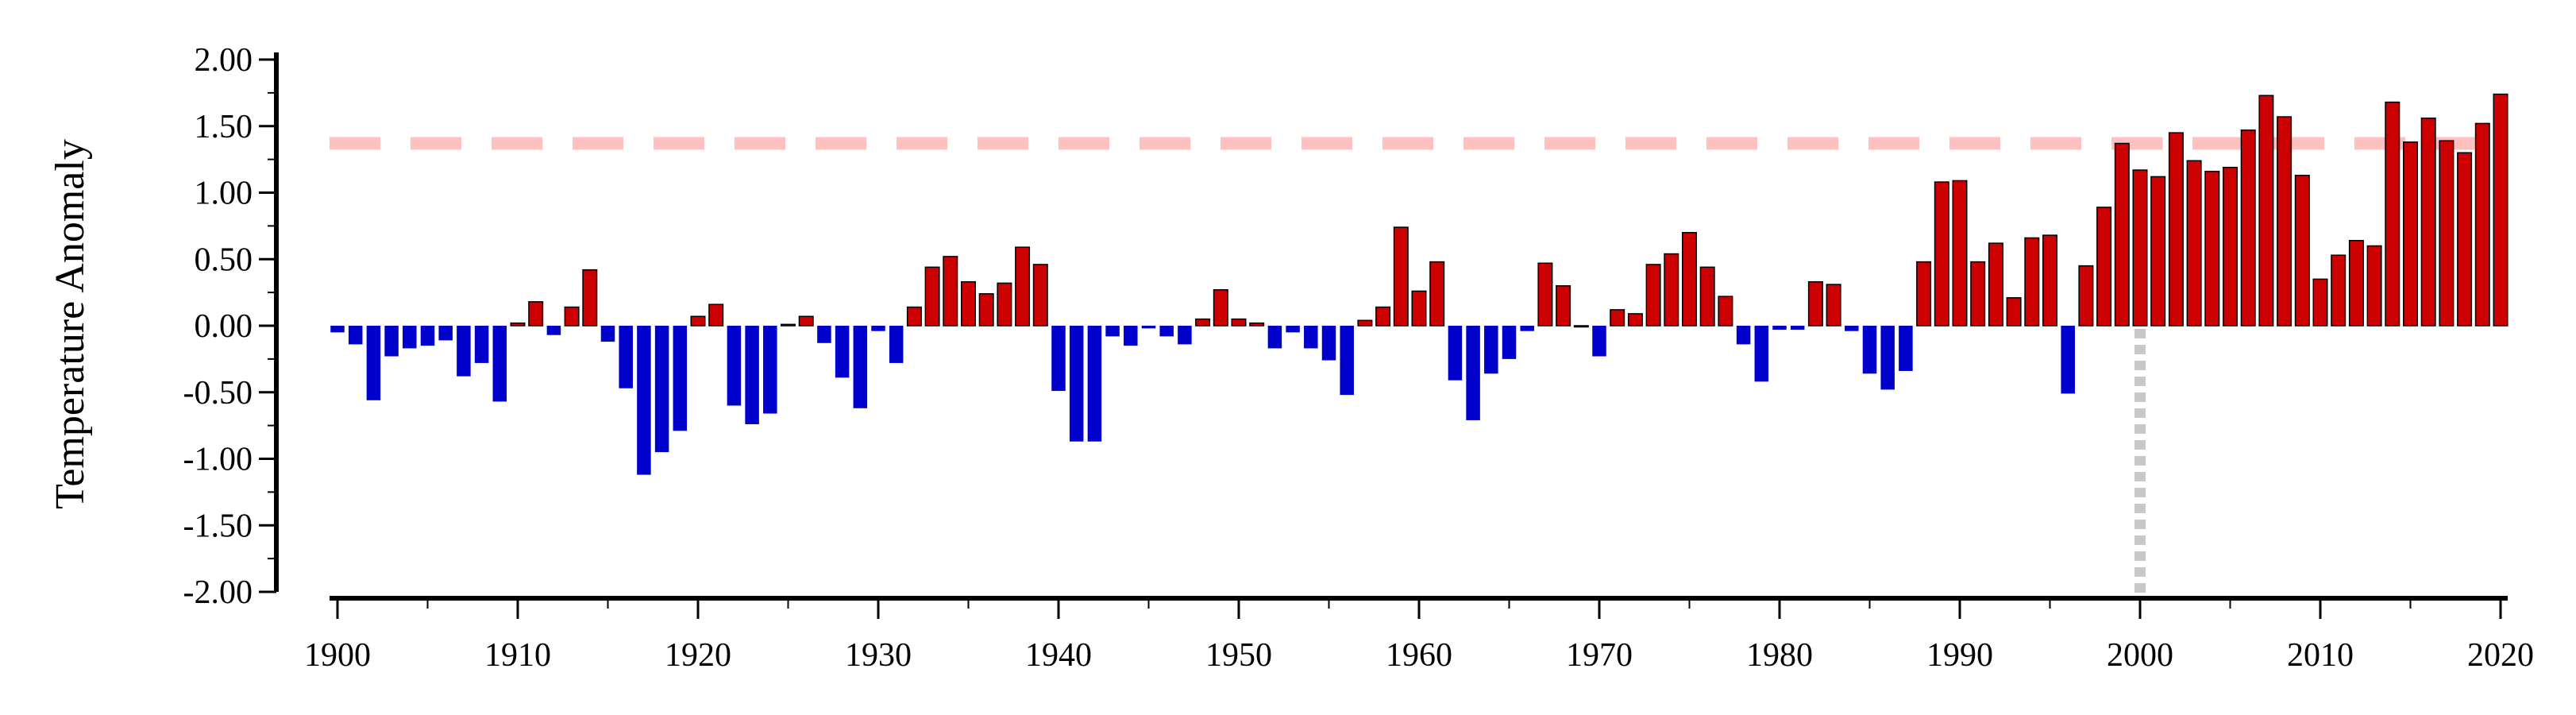  I want to click on bar-1922, so click(734, 366).